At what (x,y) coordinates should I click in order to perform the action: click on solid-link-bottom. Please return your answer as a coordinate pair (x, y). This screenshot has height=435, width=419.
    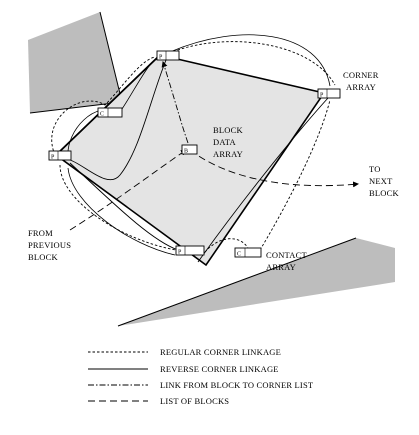
    Looking at the image, I should click on (124, 206).